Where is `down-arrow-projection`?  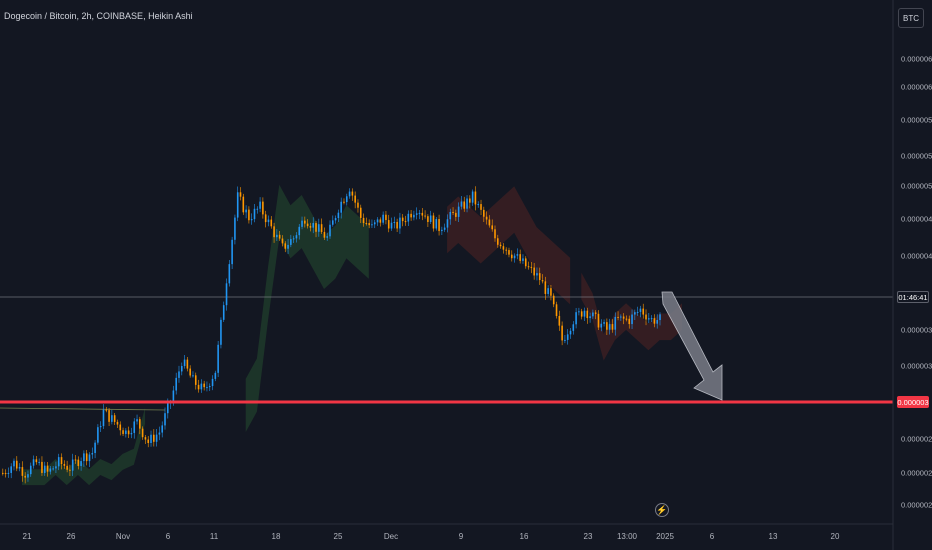 down-arrow-projection is located at coordinates (692, 346).